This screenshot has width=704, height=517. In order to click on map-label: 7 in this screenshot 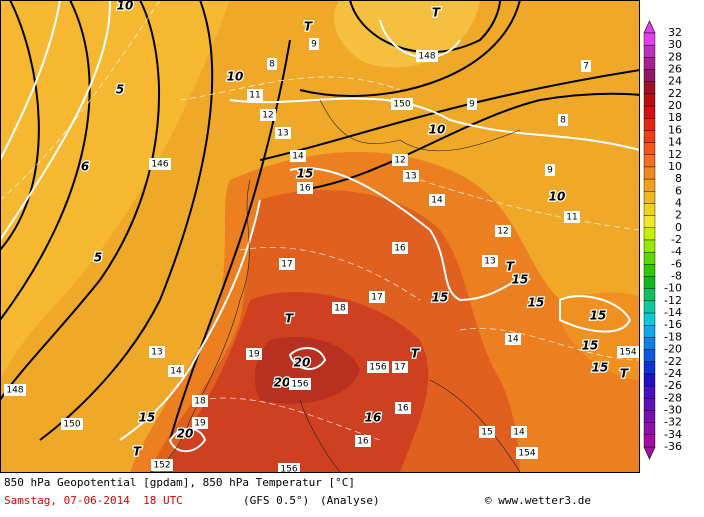, I will do `click(586, 67)`.